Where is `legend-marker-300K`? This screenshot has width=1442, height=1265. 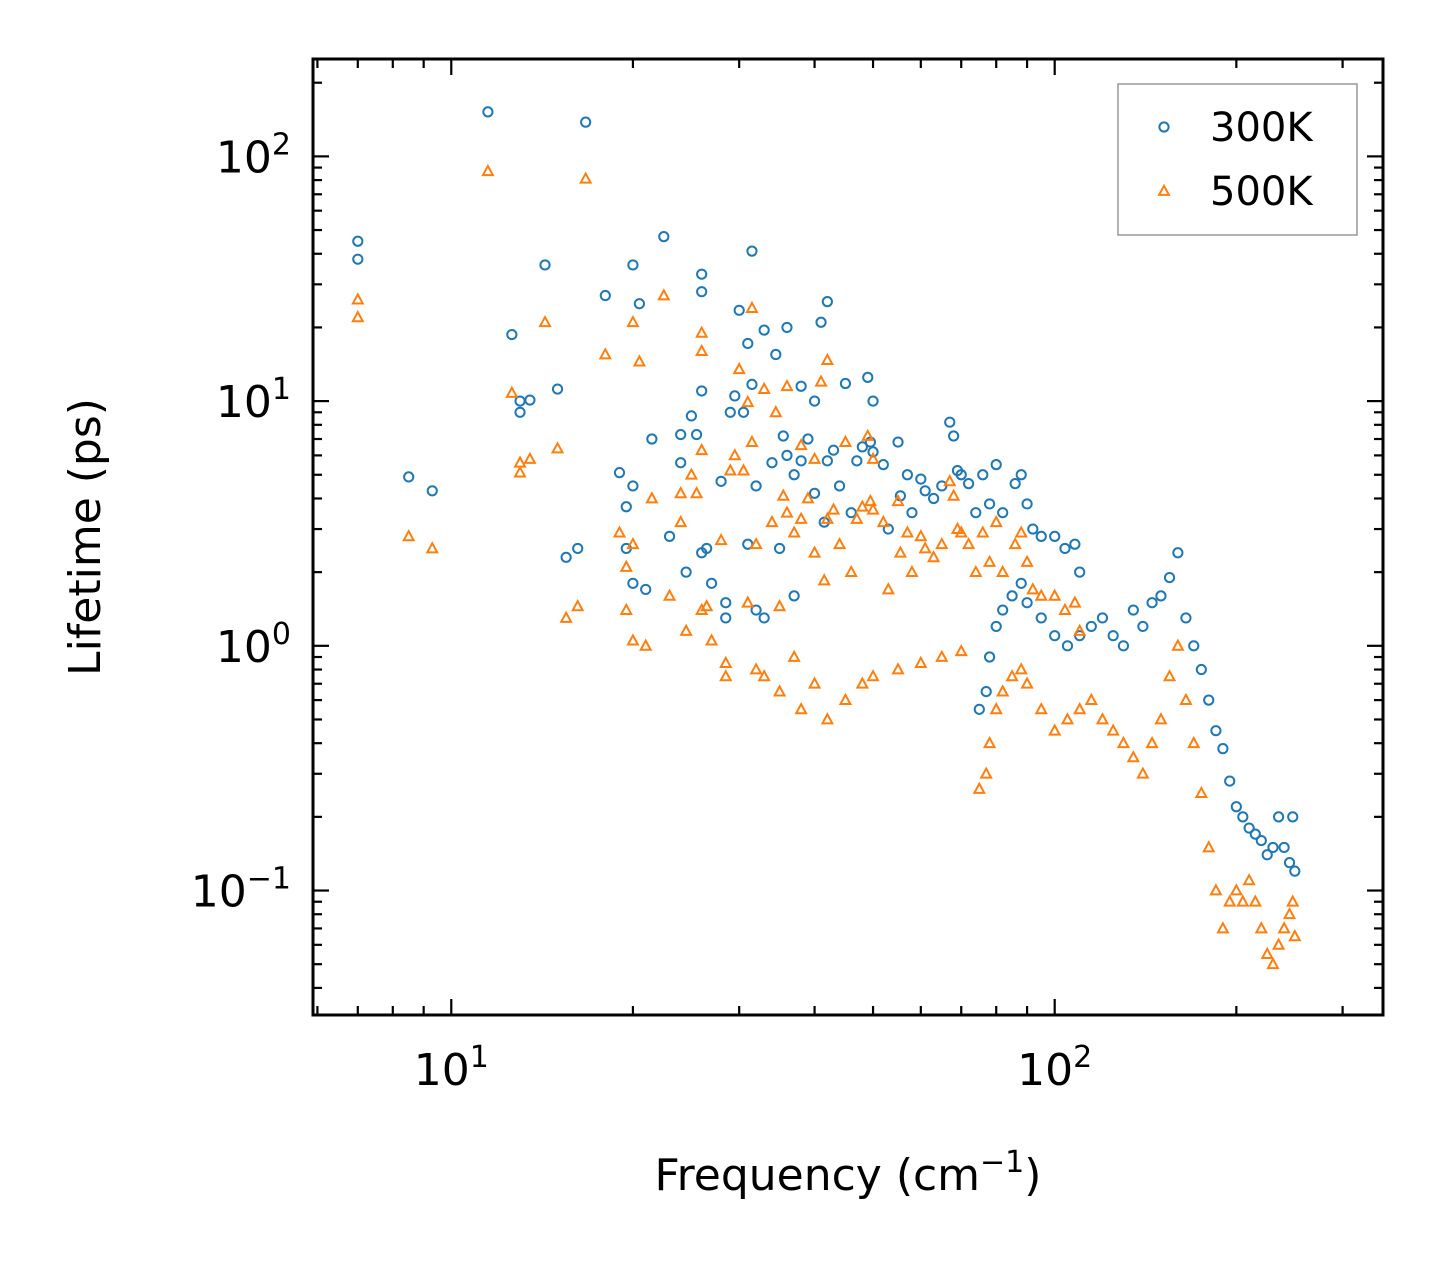
legend-marker-300K is located at coordinates (1164, 127).